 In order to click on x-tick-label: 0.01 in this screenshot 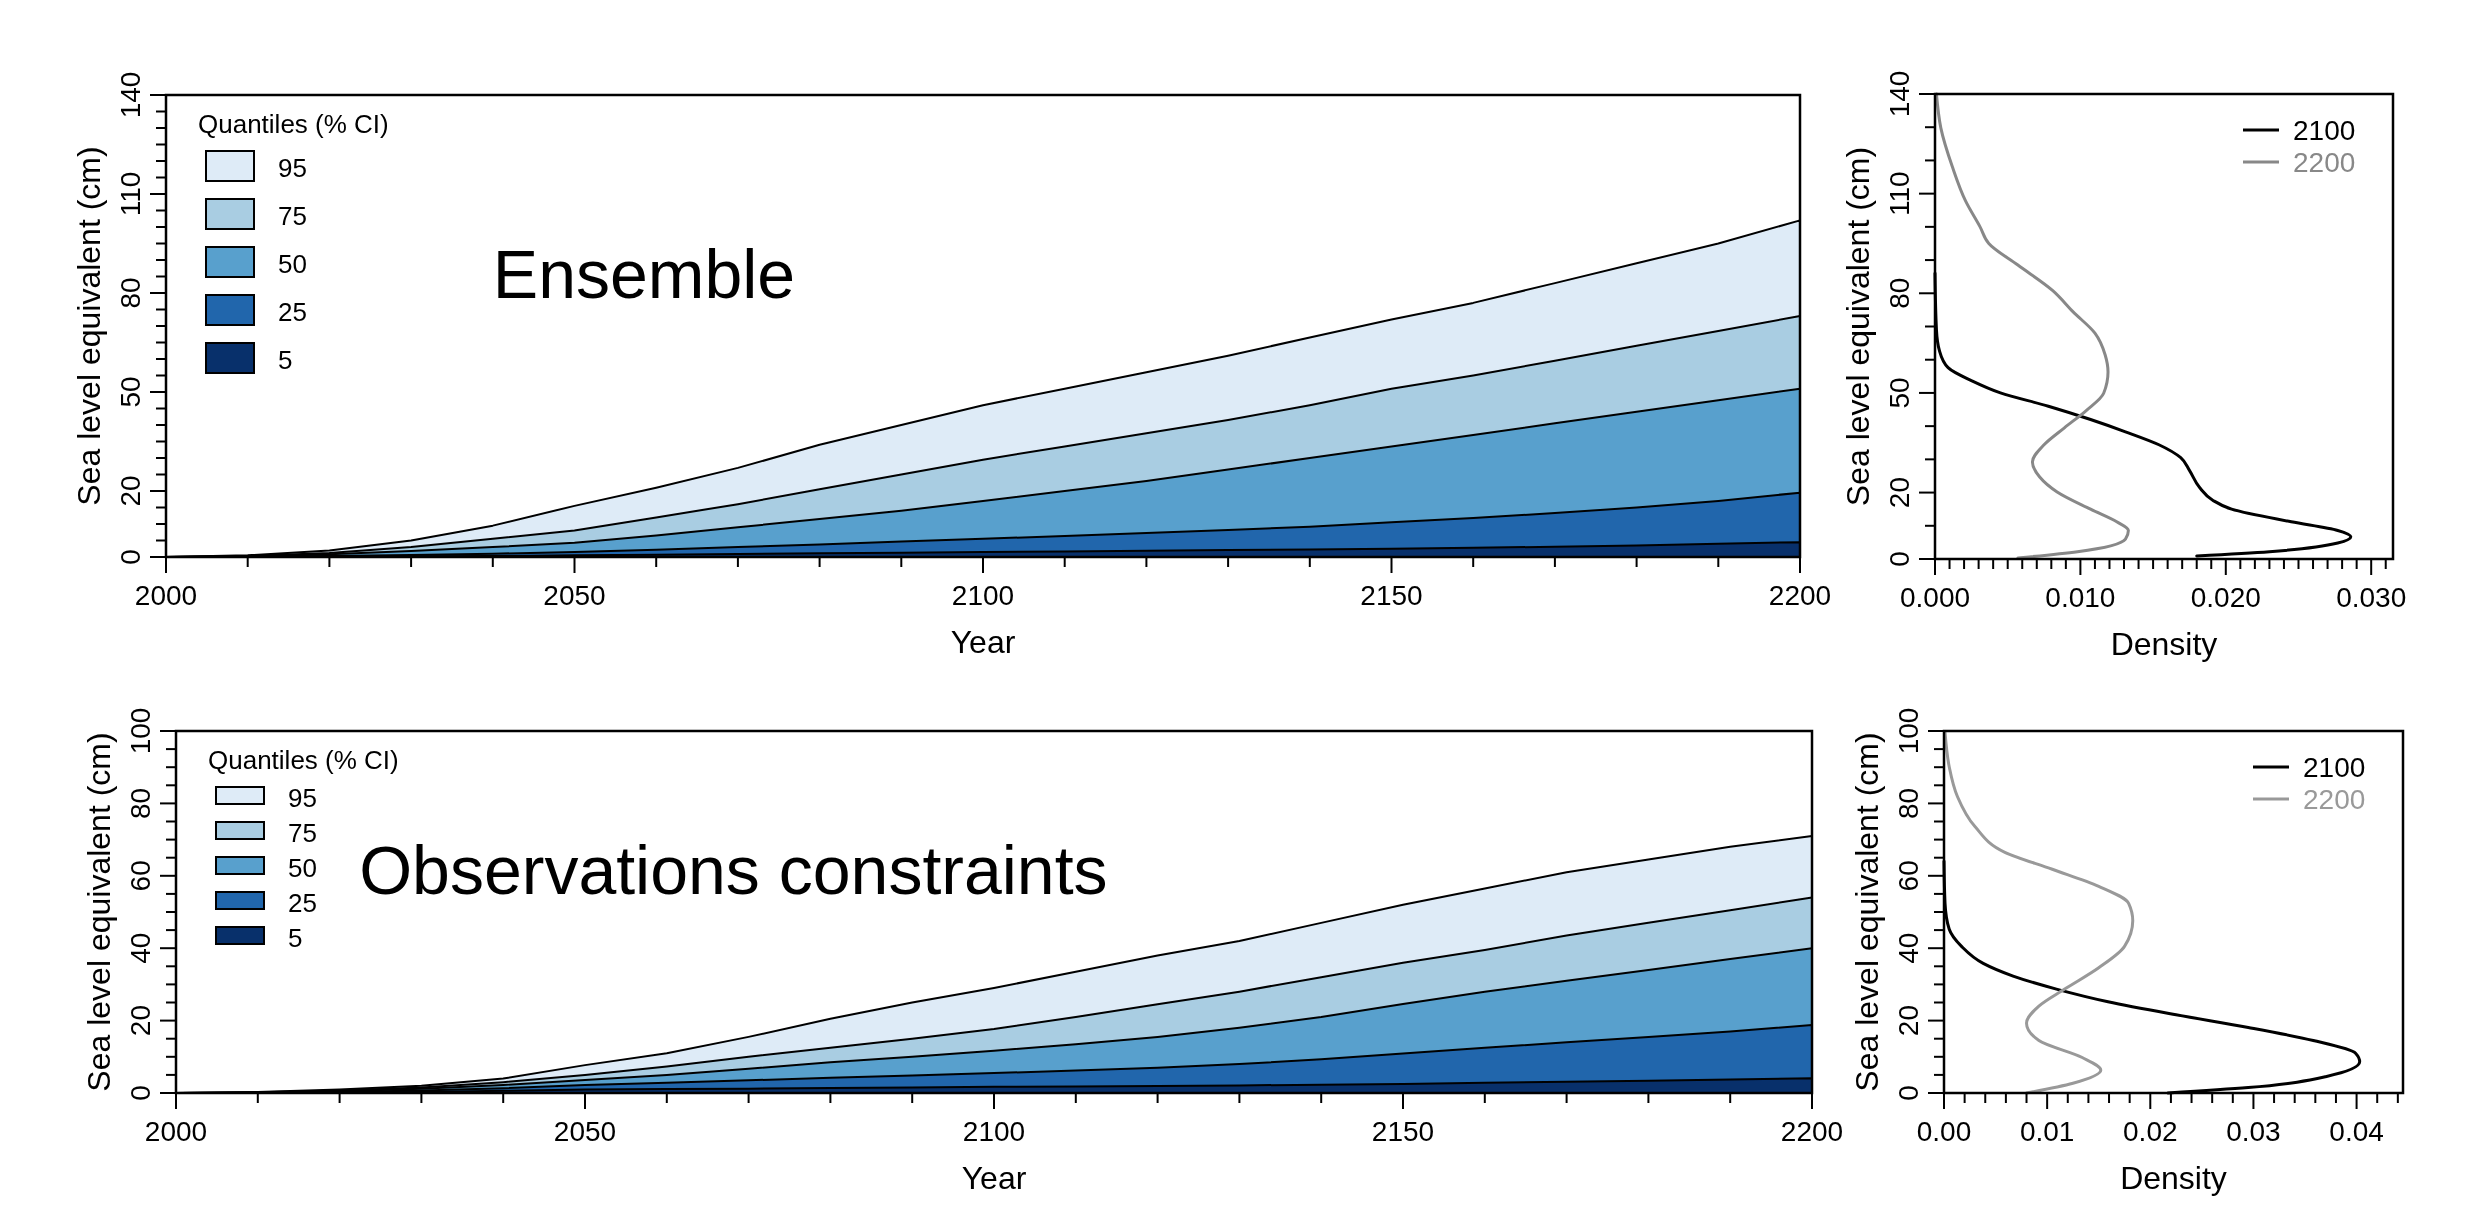, I will do `click(2047, 1131)`.